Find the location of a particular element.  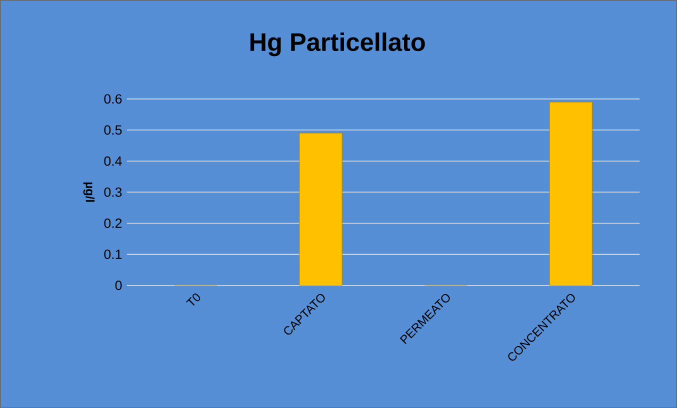

y-tick-label: 0.4 is located at coordinates (113, 161).